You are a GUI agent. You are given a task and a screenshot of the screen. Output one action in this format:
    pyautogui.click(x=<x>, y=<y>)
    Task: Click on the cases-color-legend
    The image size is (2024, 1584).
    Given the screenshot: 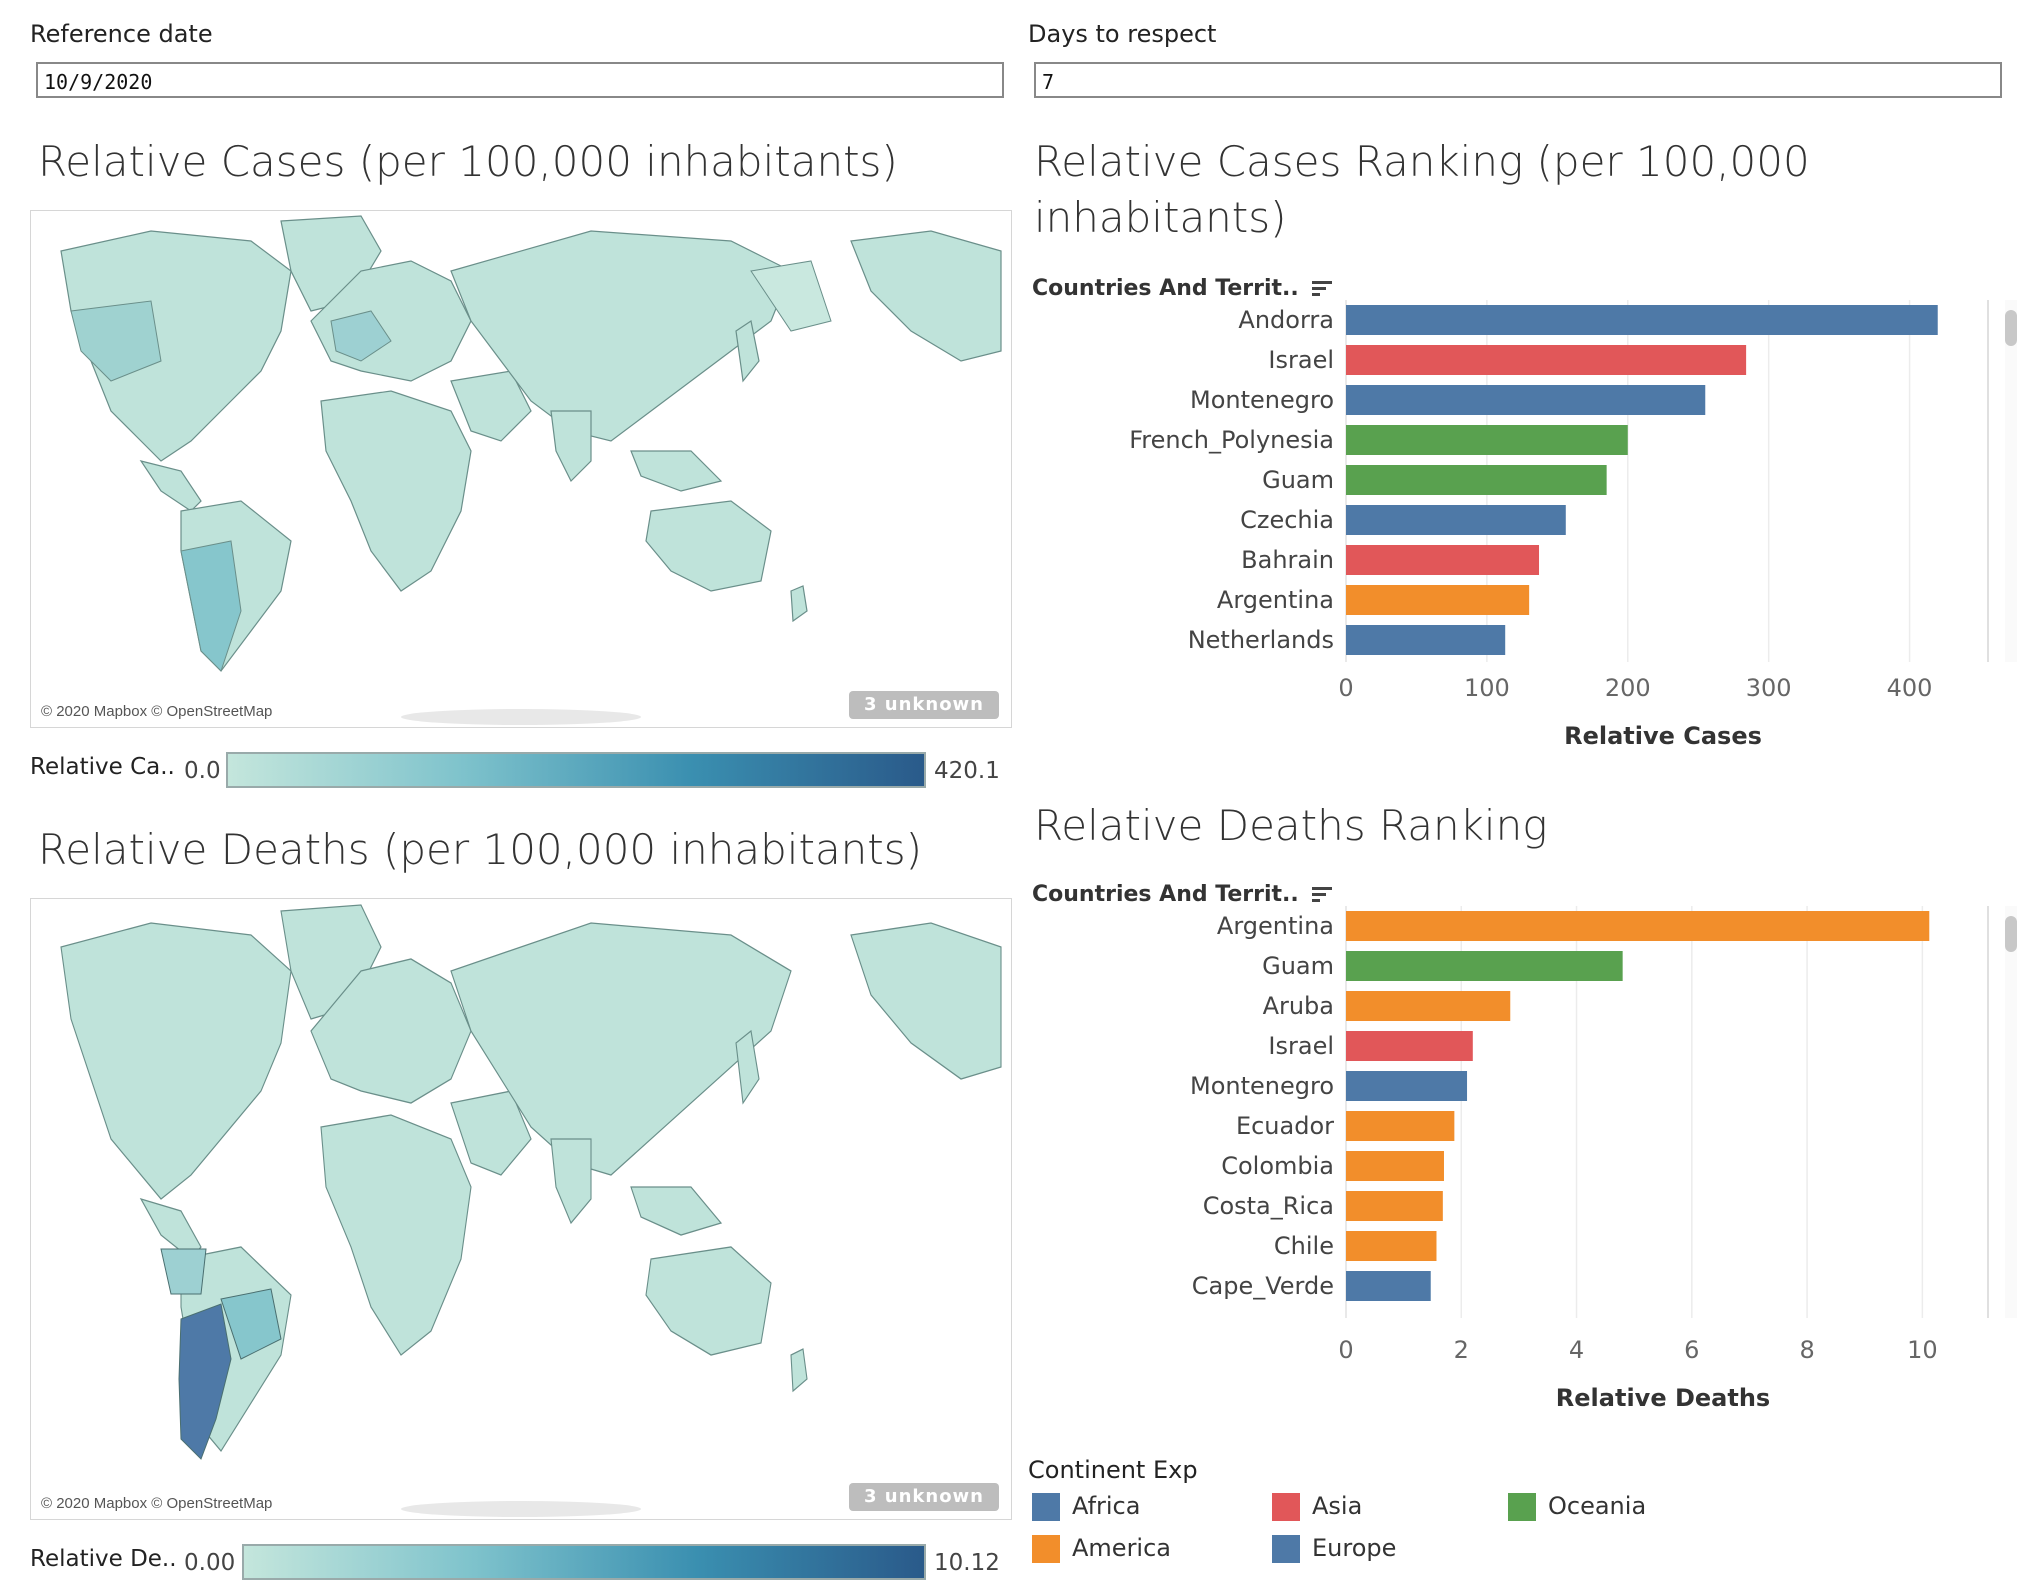 What is the action you would take?
    pyautogui.click(x=576, y=770)
    